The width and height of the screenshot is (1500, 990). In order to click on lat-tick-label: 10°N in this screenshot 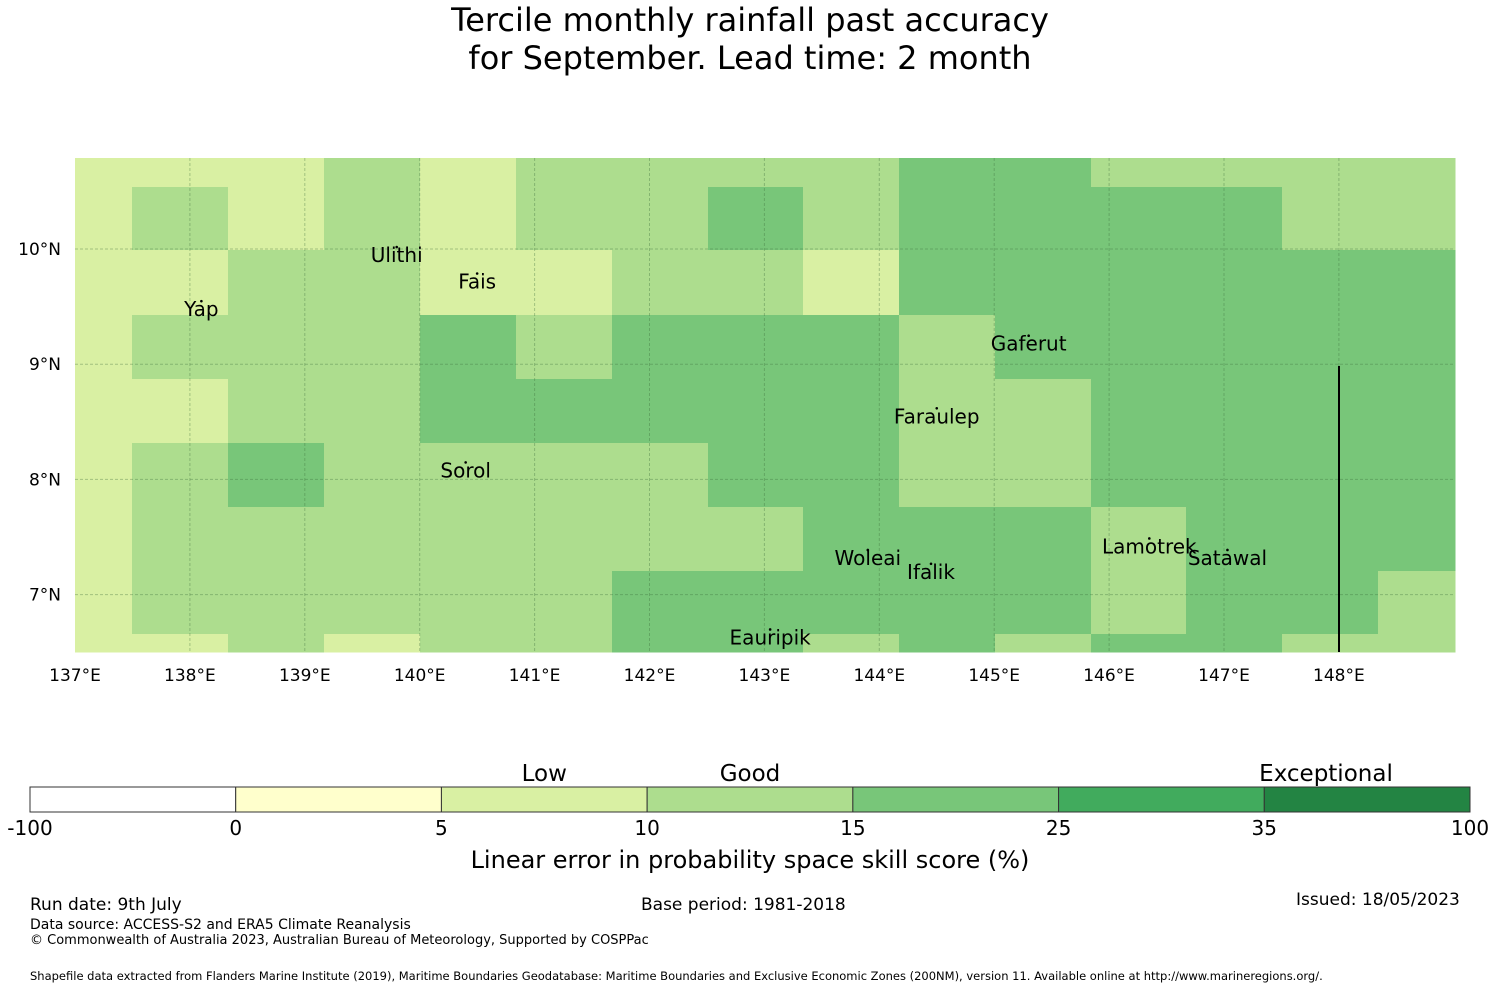, I will do `click(39, 250)`.